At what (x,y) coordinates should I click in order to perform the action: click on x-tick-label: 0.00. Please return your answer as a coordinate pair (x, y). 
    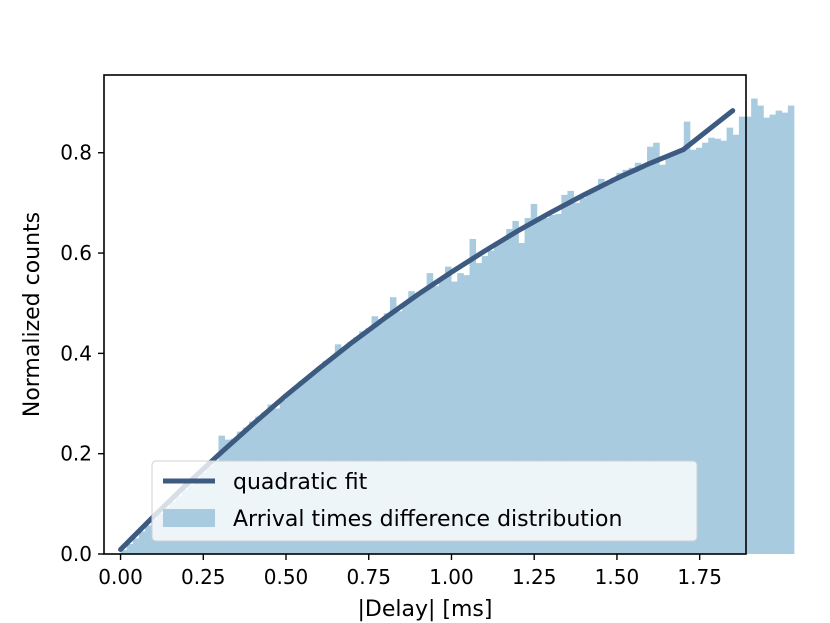
    Looking at the image, I should click on (120, 577).